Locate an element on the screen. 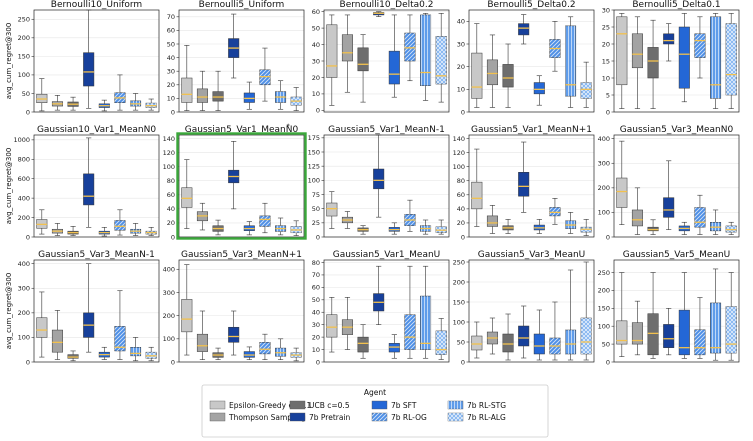 This screenshot has width=753, height=441. panel-title: Gaussian5_Var5_MeanU is located at coordinates (677, 255).